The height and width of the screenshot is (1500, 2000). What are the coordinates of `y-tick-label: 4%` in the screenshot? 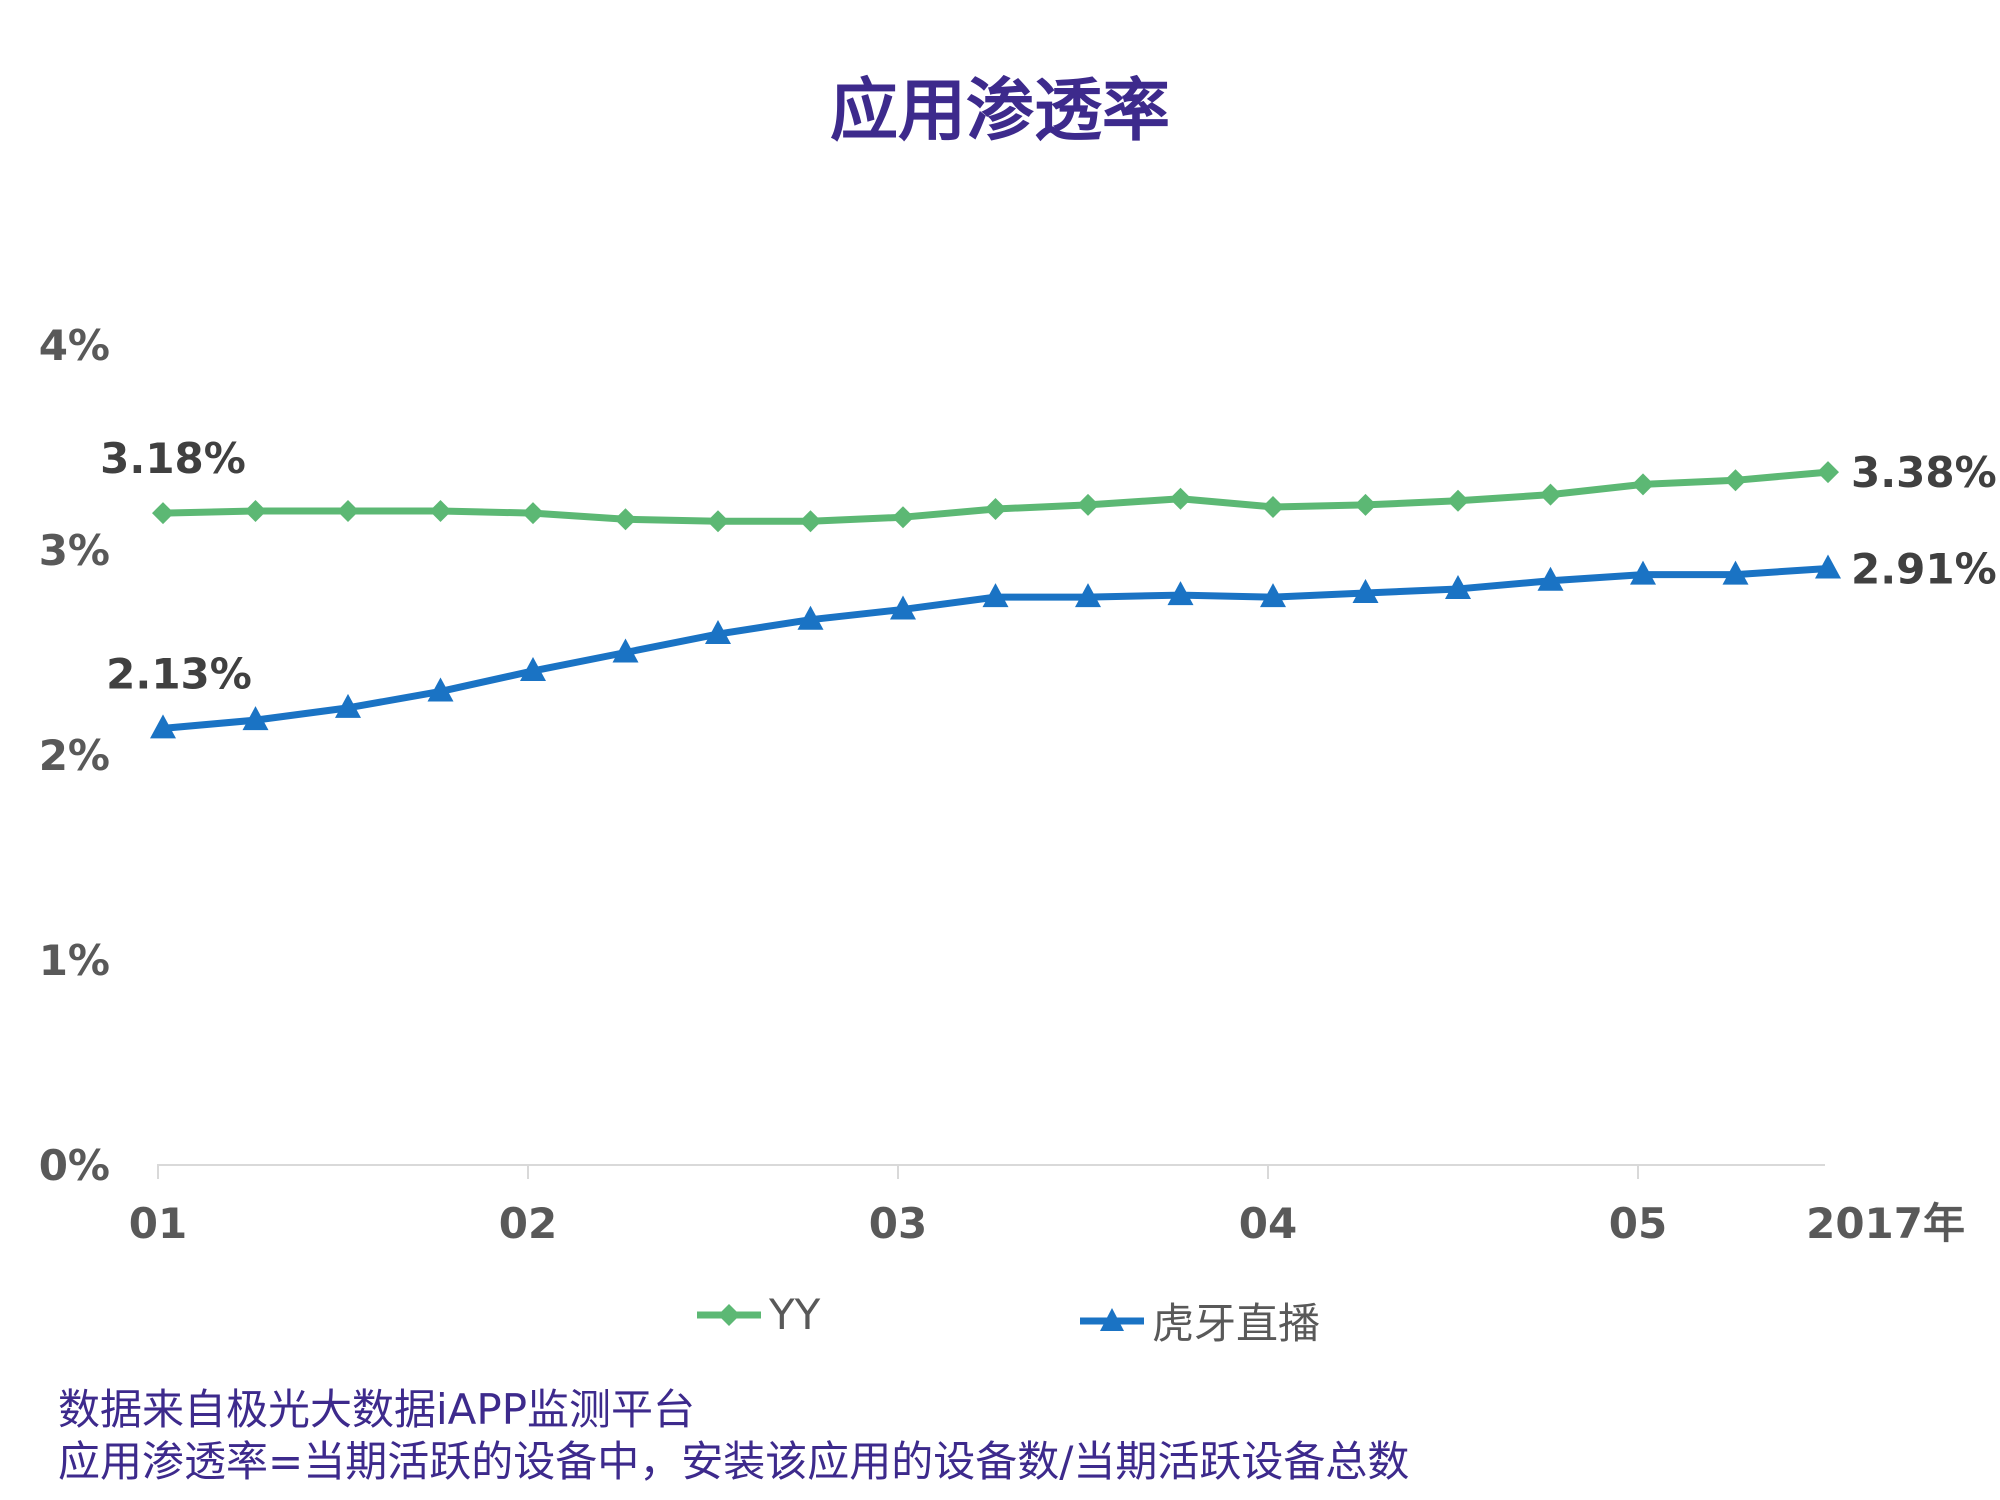 It's located at (74, 345).